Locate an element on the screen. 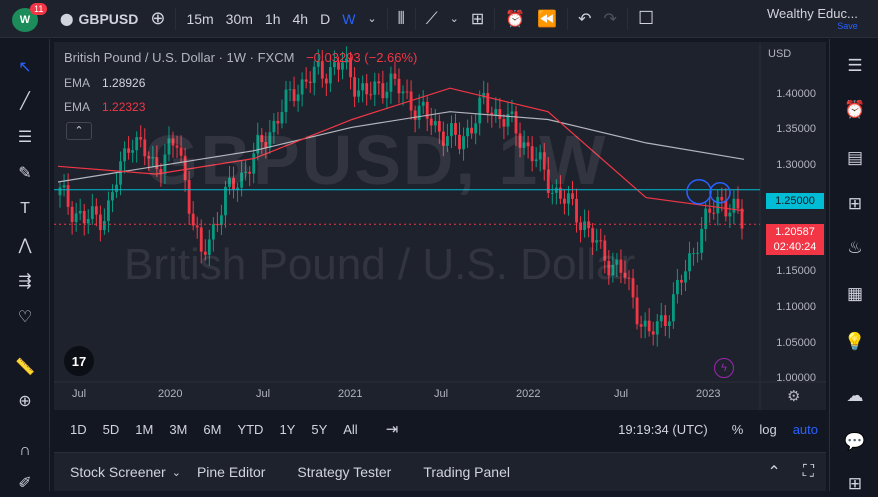  grid-icon: ⊞ is located at coordinates (855, 483).